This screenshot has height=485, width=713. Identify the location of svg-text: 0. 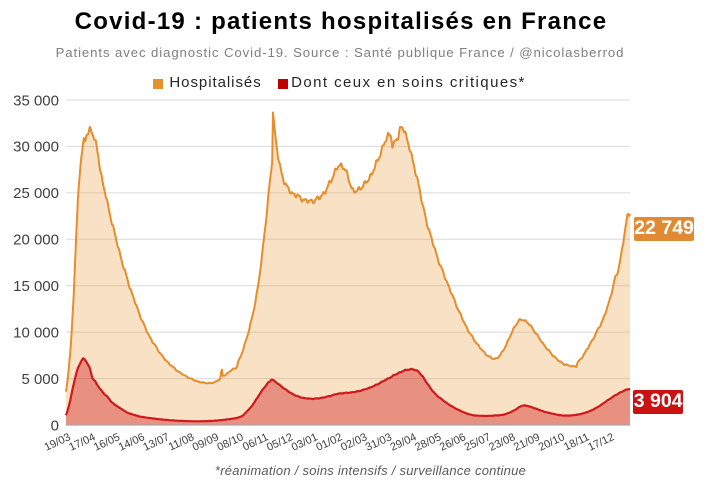
(55, 425).